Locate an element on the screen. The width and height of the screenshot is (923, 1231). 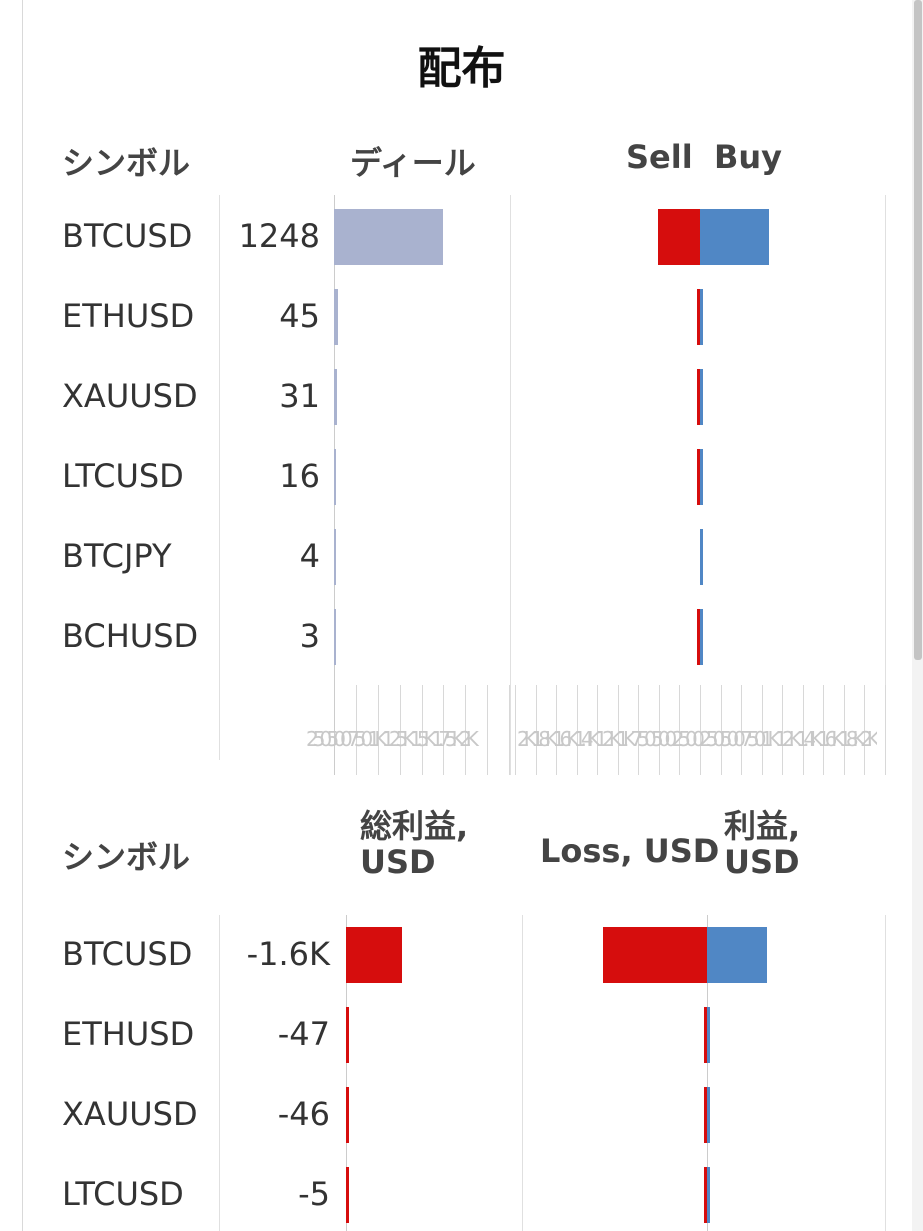
scrollbar-thumb is located at coordinates (918, 330).